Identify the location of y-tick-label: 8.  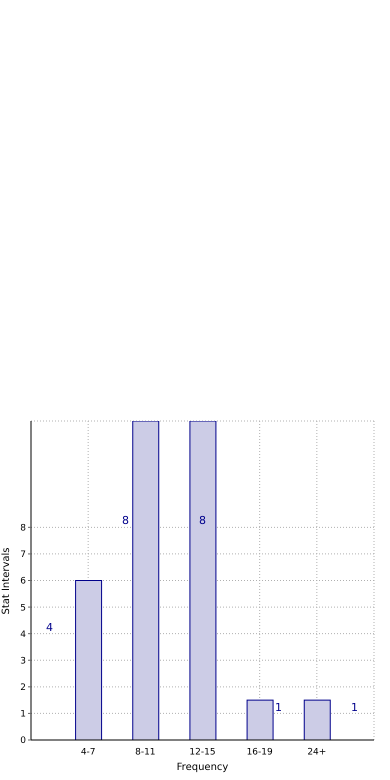
(23, 529).